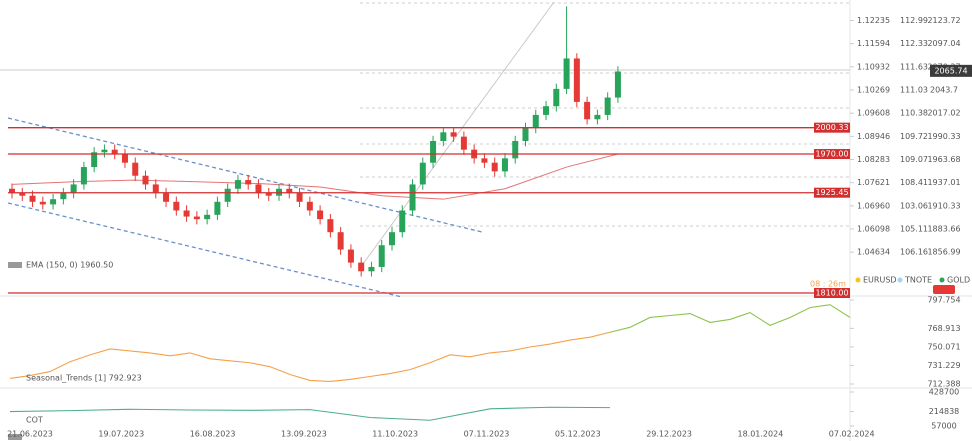  What do you see at coordinates (943, 365) in the screenshot?
I see `y-tick-label: 731.229` at bounding box center [943, 365].